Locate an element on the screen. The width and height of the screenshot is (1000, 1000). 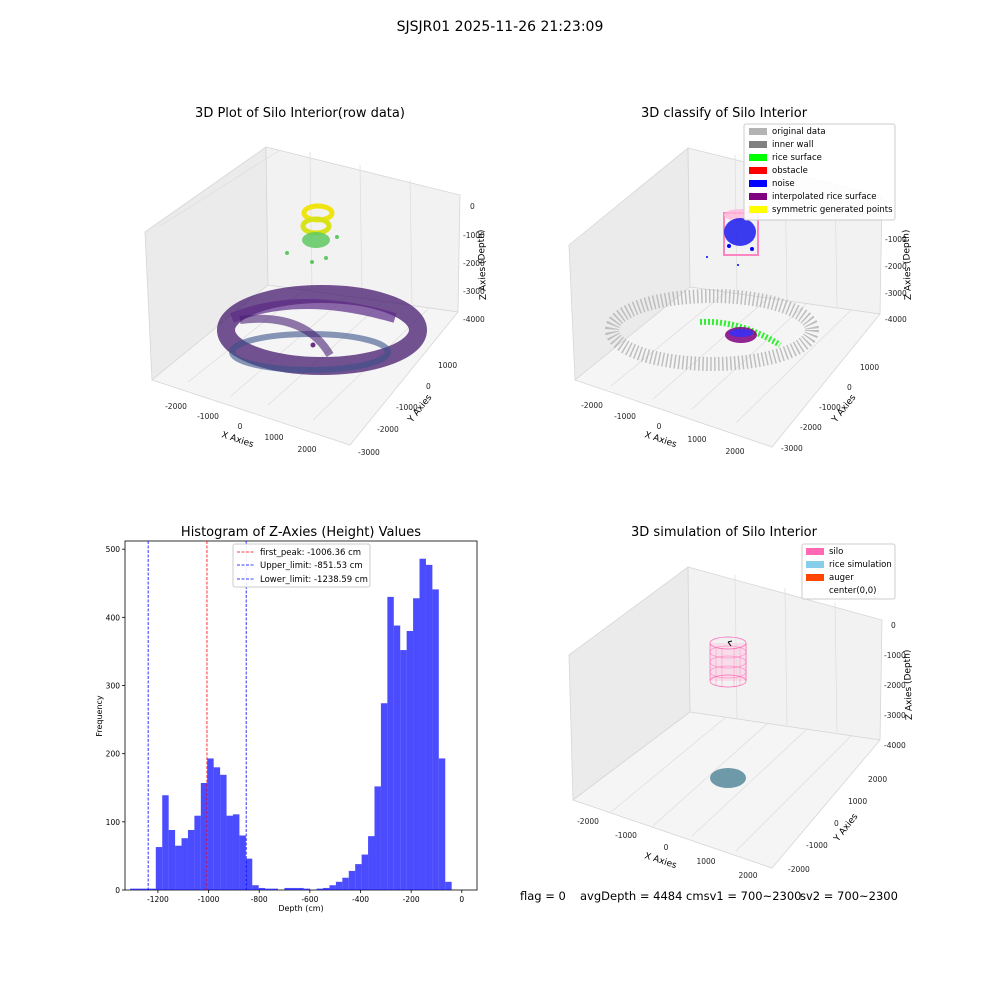
x-tick-label: -800 is located at coordinates (259, 899).